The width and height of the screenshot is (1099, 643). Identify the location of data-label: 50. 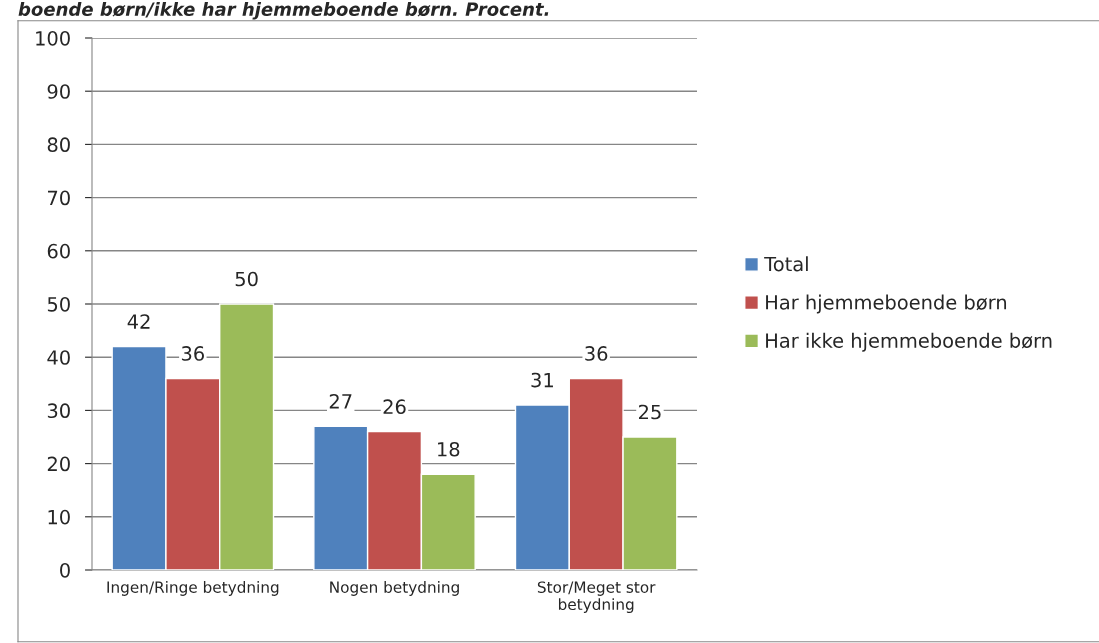
(246, 279).